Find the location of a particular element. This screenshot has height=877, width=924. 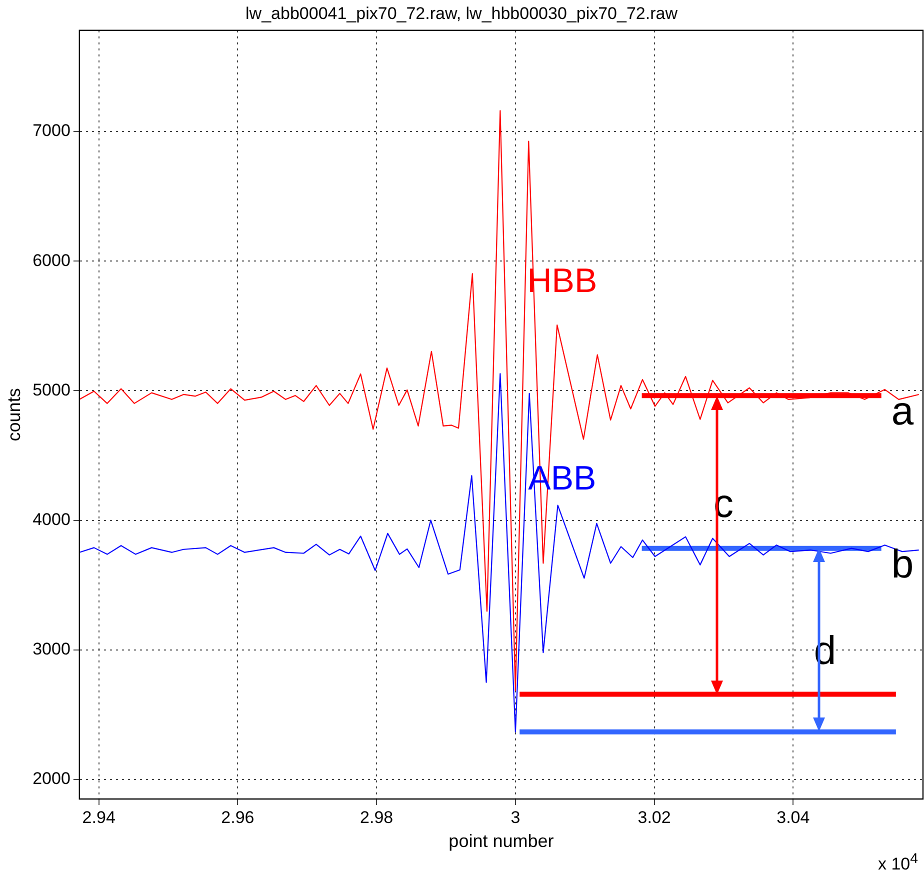

annotation: a is located at coordinates (902, 412).